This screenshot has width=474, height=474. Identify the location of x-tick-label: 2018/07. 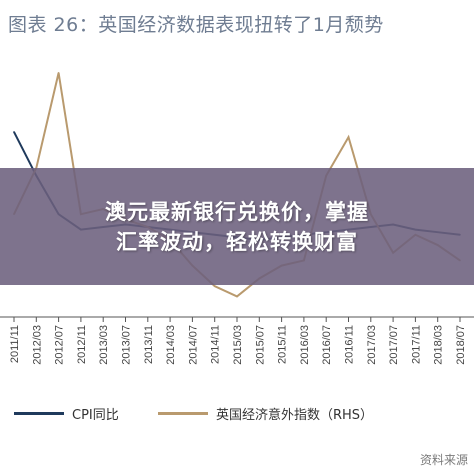
(461, 345).